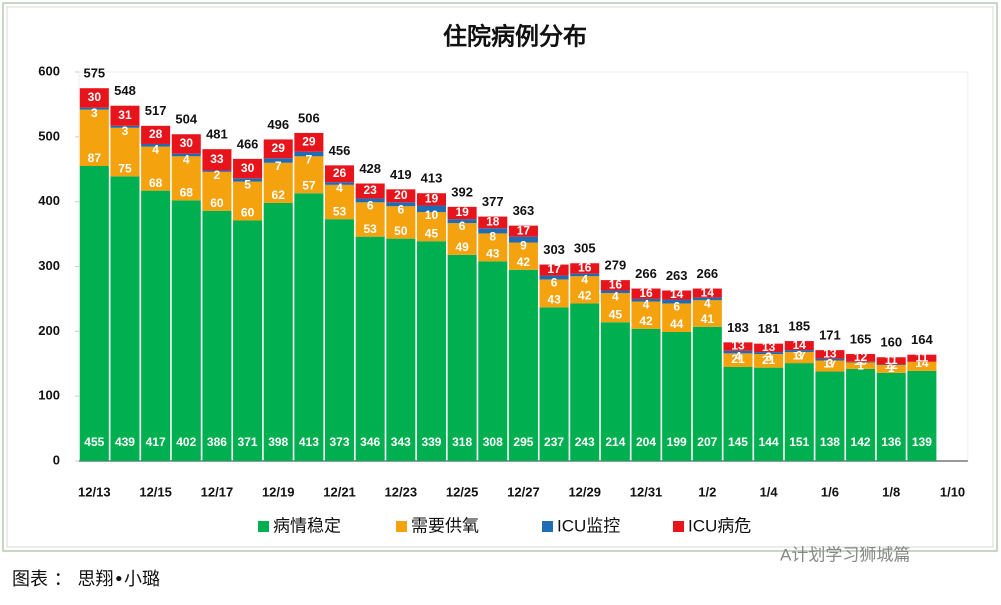 The height and width of the screenshot is (605, 1001). I want to click on data-label: 57, so click(309, 185).